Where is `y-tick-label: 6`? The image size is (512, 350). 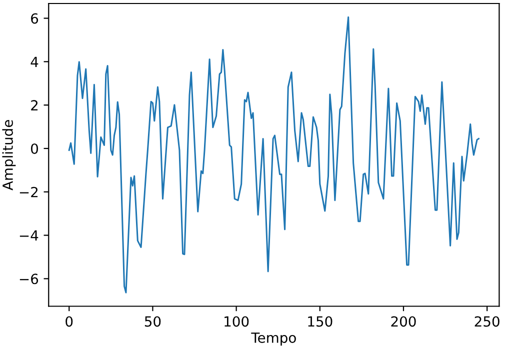 y-tick-label: 6 is located at coordinates (34, 18).